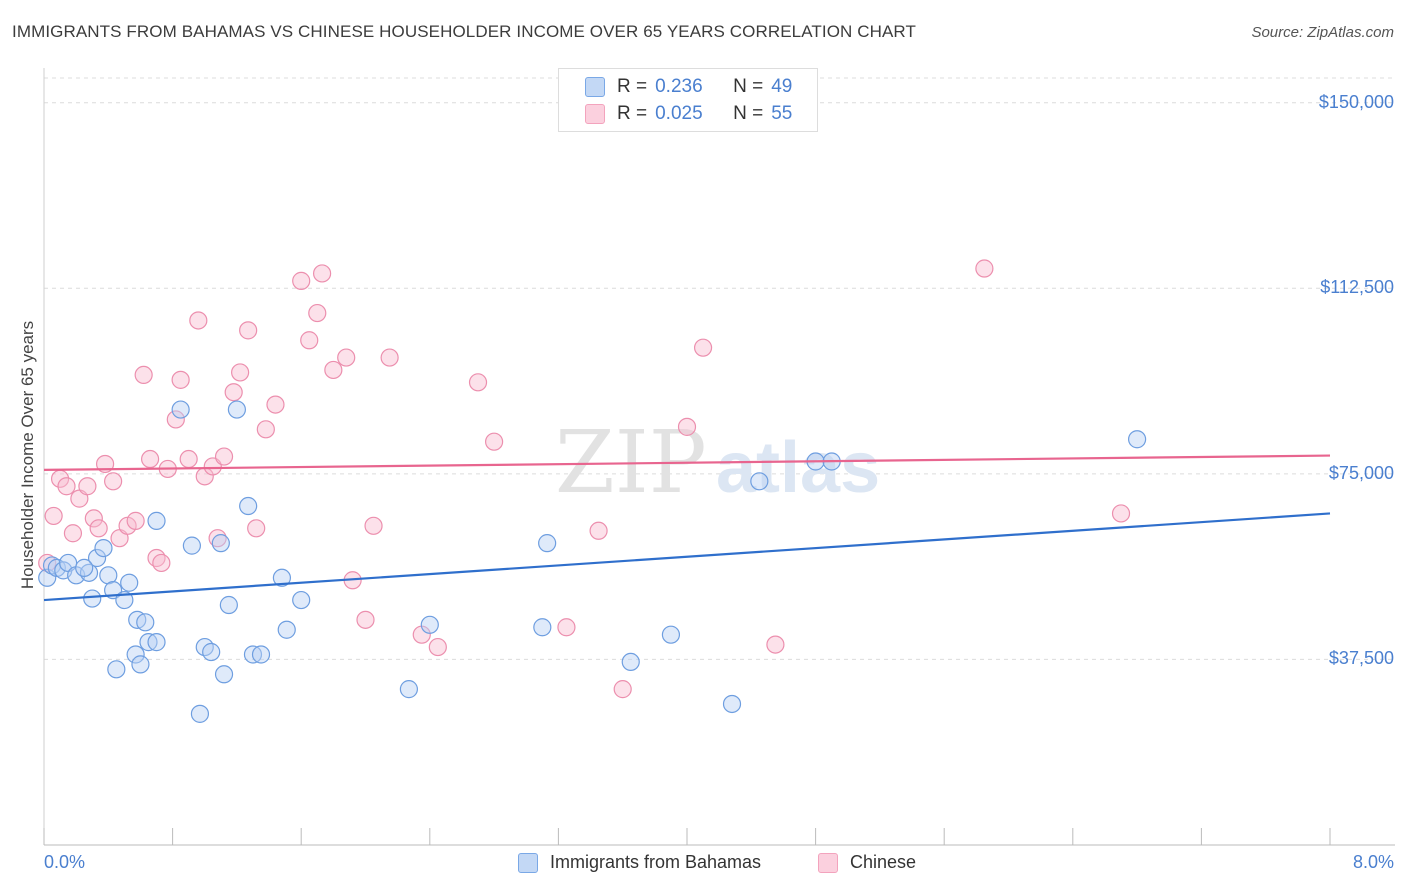  What do you see at coordinates (798, 468) in the screenshot?
I see `watermark-atlas: atlas` at bounding box center [798, 468].